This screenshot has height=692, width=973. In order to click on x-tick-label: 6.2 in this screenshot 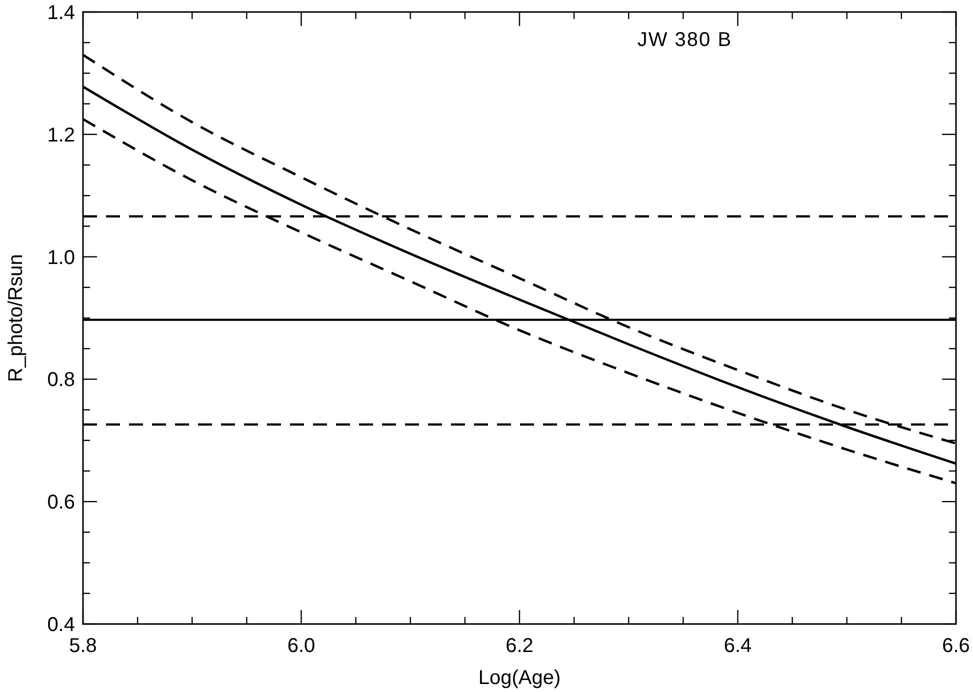, I will do `click(520, 646)`.